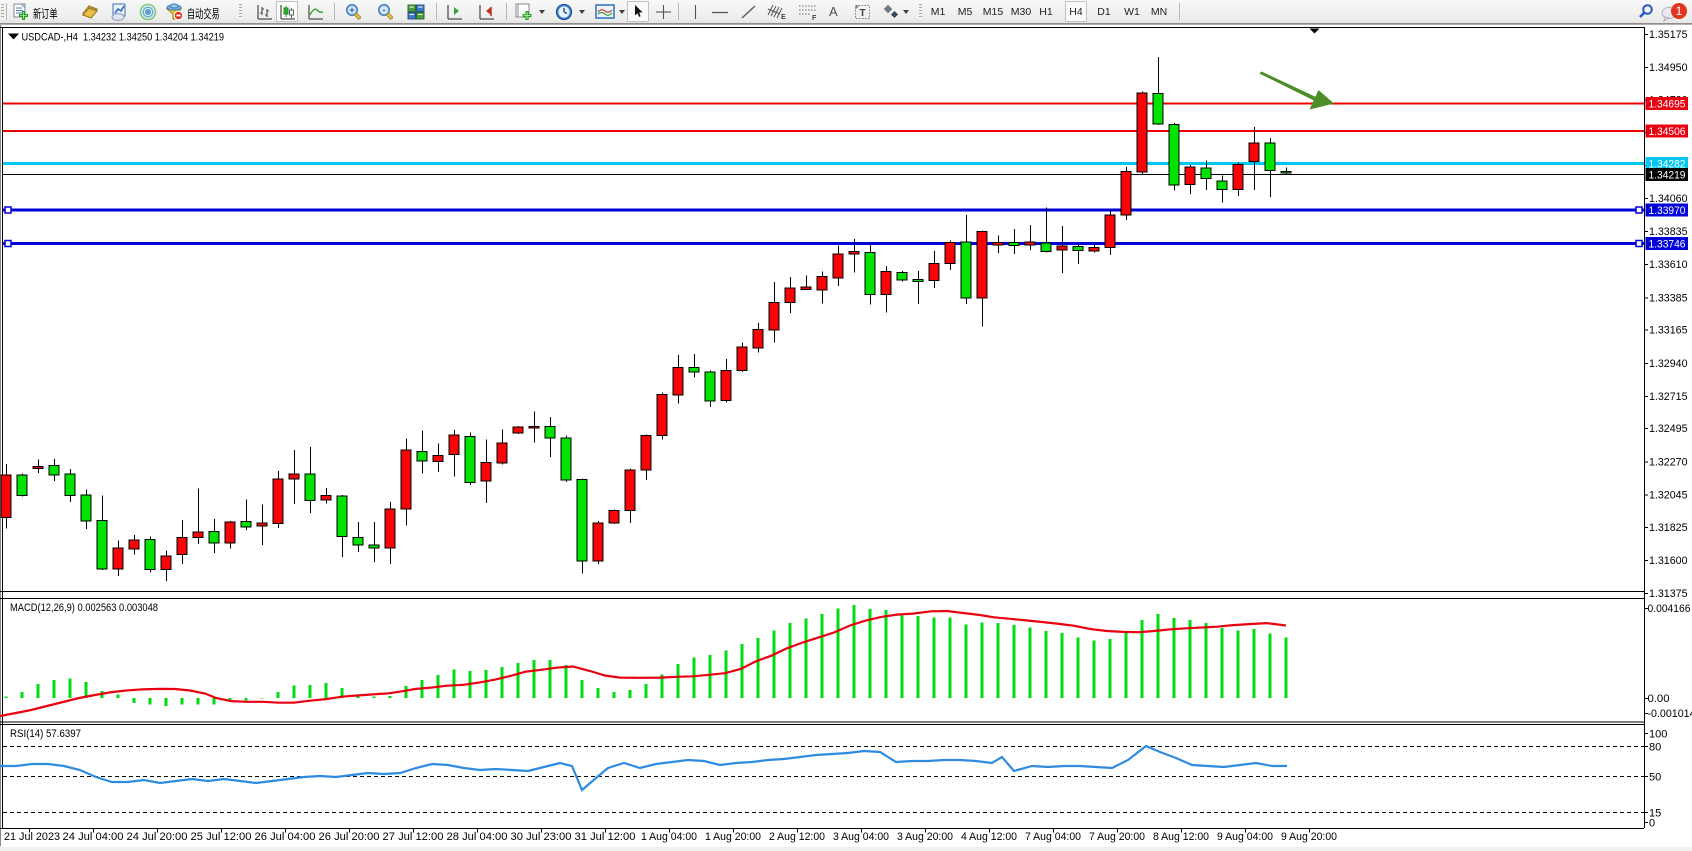 The width and height of the screenshot is (1692, 851). Describe the element at coordinates (1655, 814) in the screenshot. I see `svg-text: 15` at that location.